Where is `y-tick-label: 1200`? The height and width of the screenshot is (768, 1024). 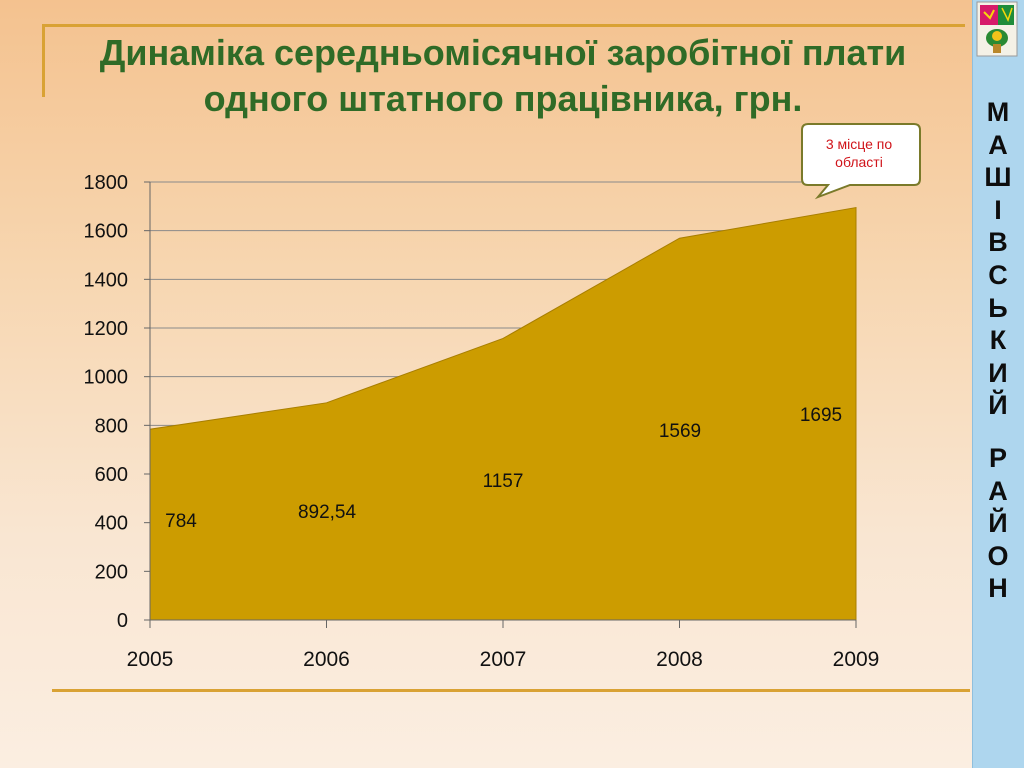 y-tick-label: 1200 is located at coordinates (106, 329).